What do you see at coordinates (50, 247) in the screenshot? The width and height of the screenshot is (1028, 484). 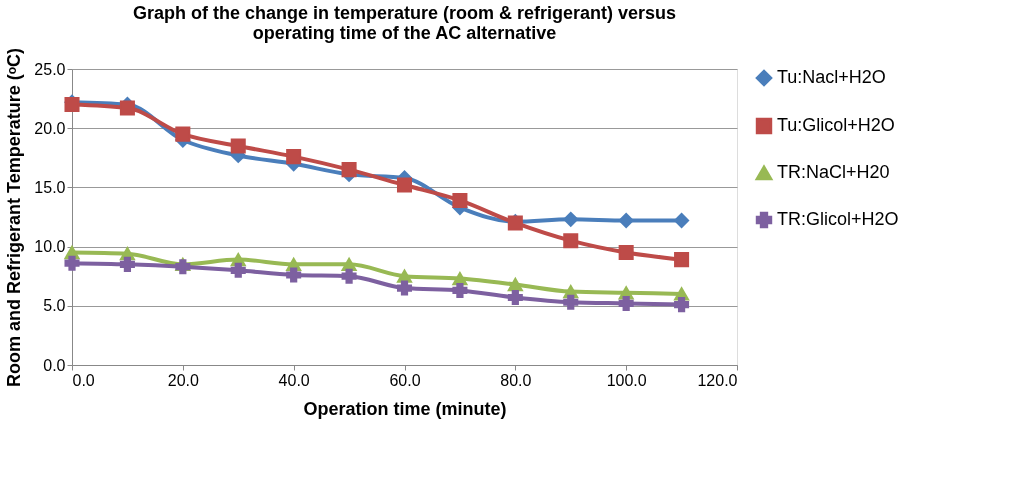 I see `y-tick-label: 10.0` at bounding box center [50, 247].